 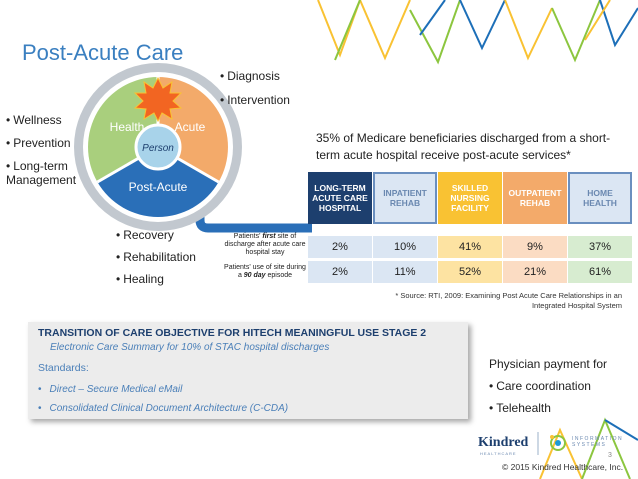 What do you see at coordinates (253, 219) in the screenshot?
I see `connector-arrow` at bounding box center [253, 219].